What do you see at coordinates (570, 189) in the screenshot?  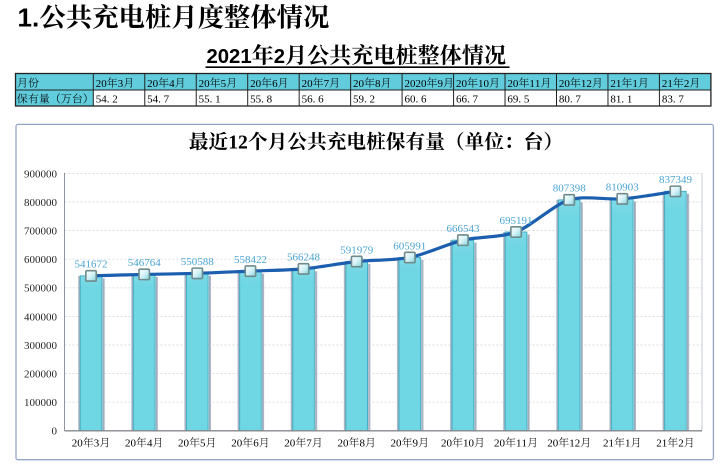 I see `svg-text: 807398` at bounding box center [570, 189].